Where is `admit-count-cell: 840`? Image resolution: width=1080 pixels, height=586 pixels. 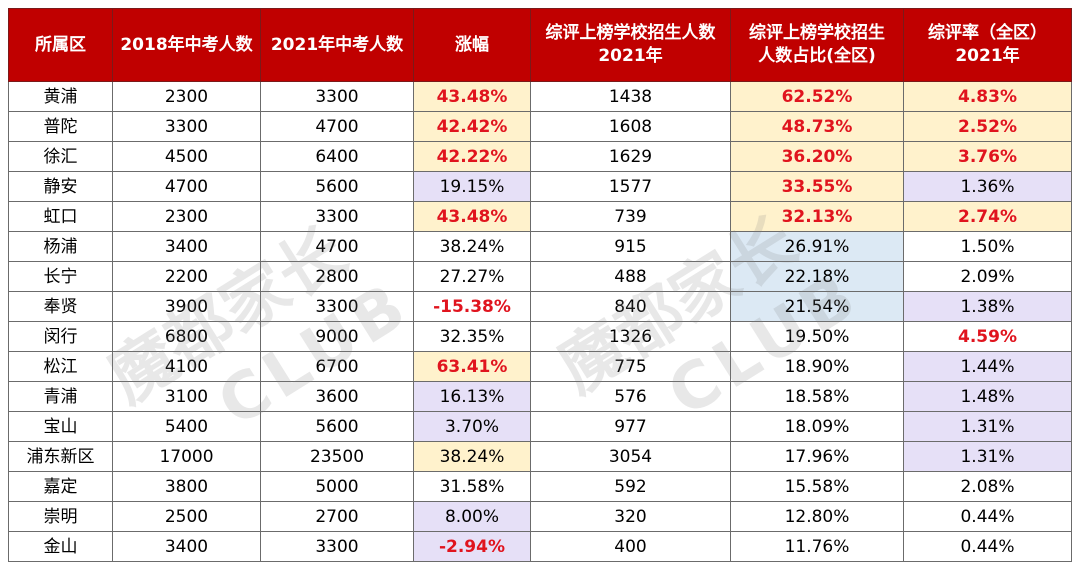 admit-count-cell: 840 is located at coordinates (630, 306).